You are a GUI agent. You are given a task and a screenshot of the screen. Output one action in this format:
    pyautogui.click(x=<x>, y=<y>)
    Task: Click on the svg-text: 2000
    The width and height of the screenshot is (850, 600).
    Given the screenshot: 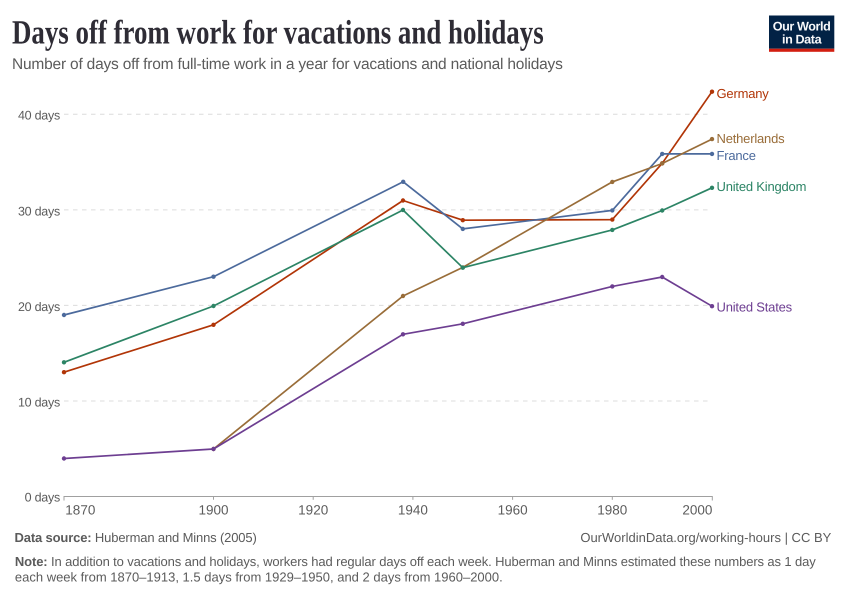 What is the action you would take?
    pyautogui.click(x=697, y=510)
    